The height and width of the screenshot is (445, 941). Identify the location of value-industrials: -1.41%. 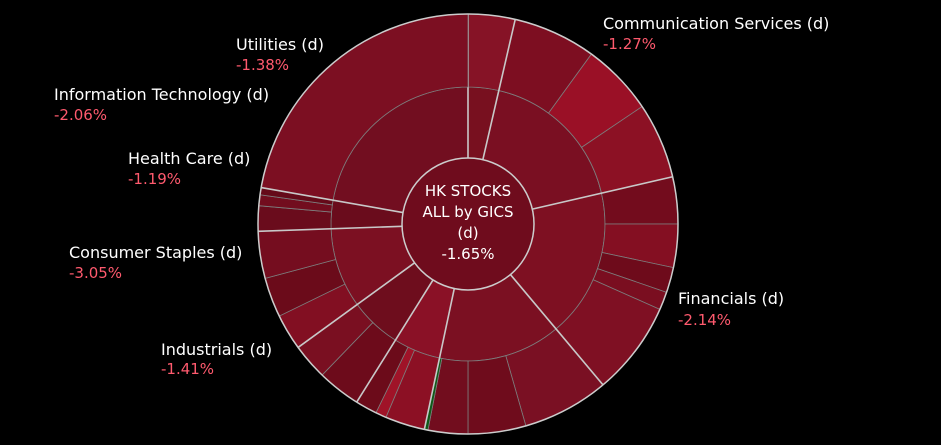
(188, 369).